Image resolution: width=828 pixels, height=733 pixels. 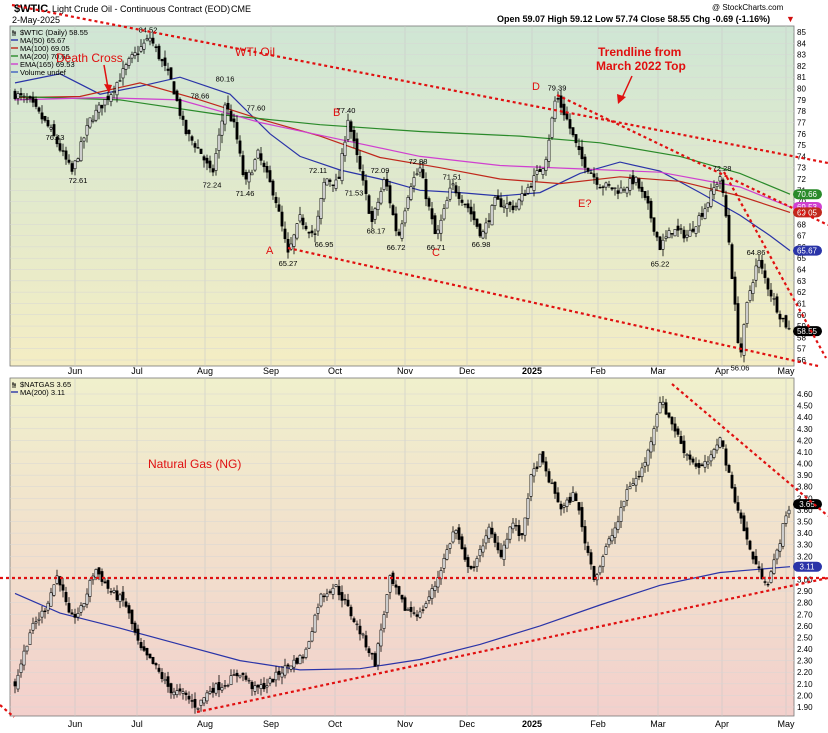 What do you see at coordinates (536, 87) in the screenshot?
I see `wave-label-d: D` at bounding box center [536, 87].